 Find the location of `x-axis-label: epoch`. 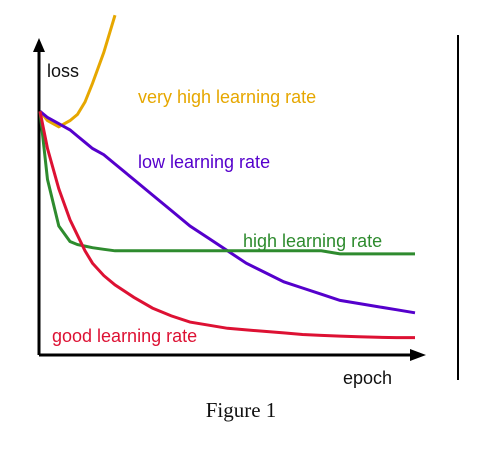

x-axis-label: epoch is located at coordinates (367, 378).